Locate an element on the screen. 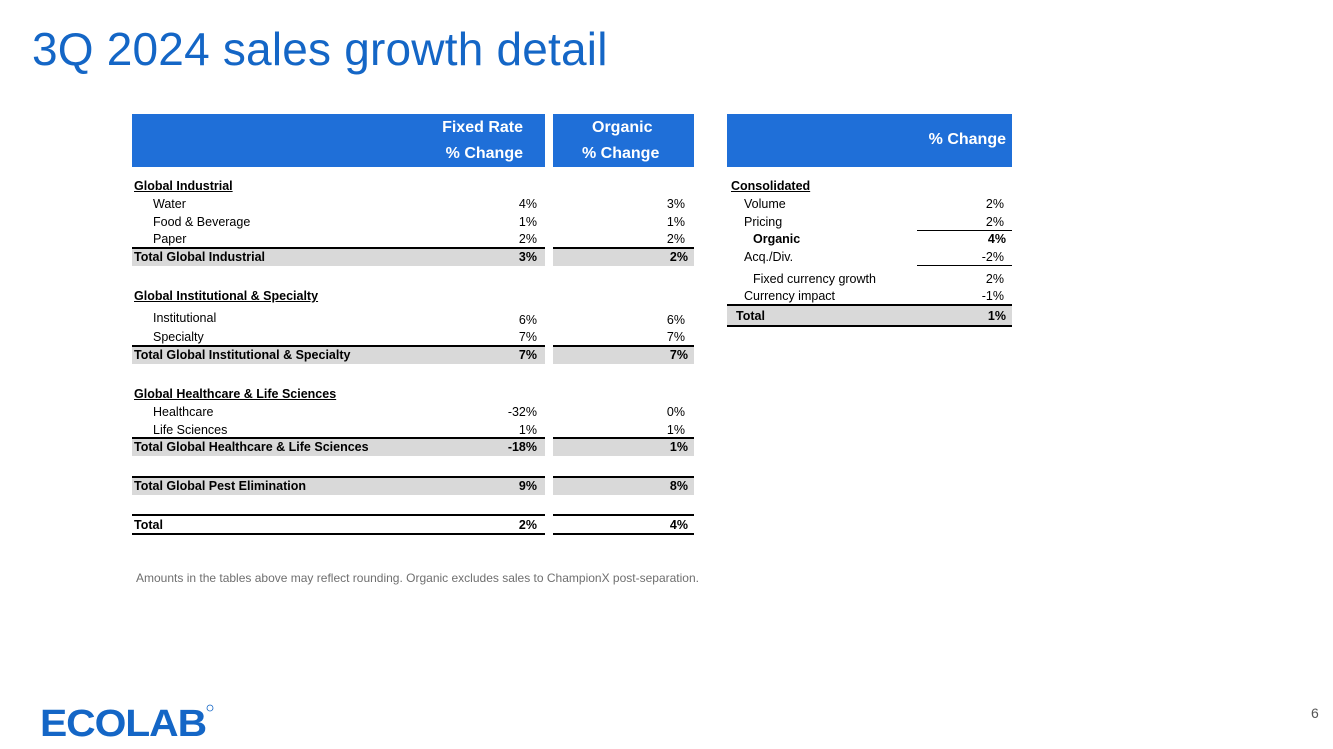 The width and height of the screenshot is (1333, 749). row-label: Paper is located at coordinates (170, 239).